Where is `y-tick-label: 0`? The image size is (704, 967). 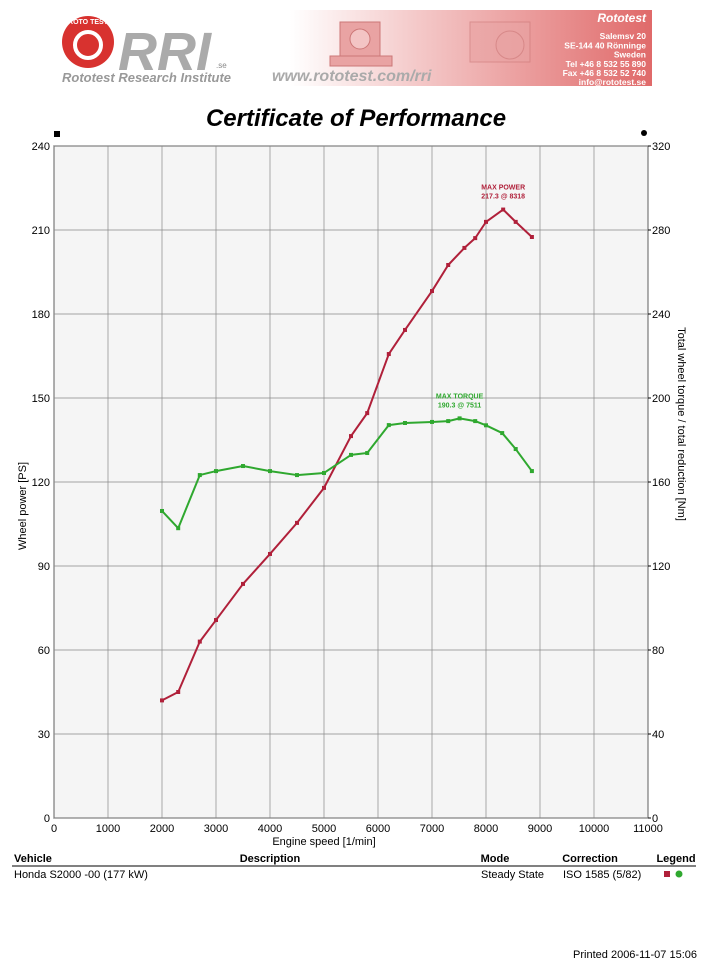
y-tick-label: 0 is located at coordinates (47, 819).